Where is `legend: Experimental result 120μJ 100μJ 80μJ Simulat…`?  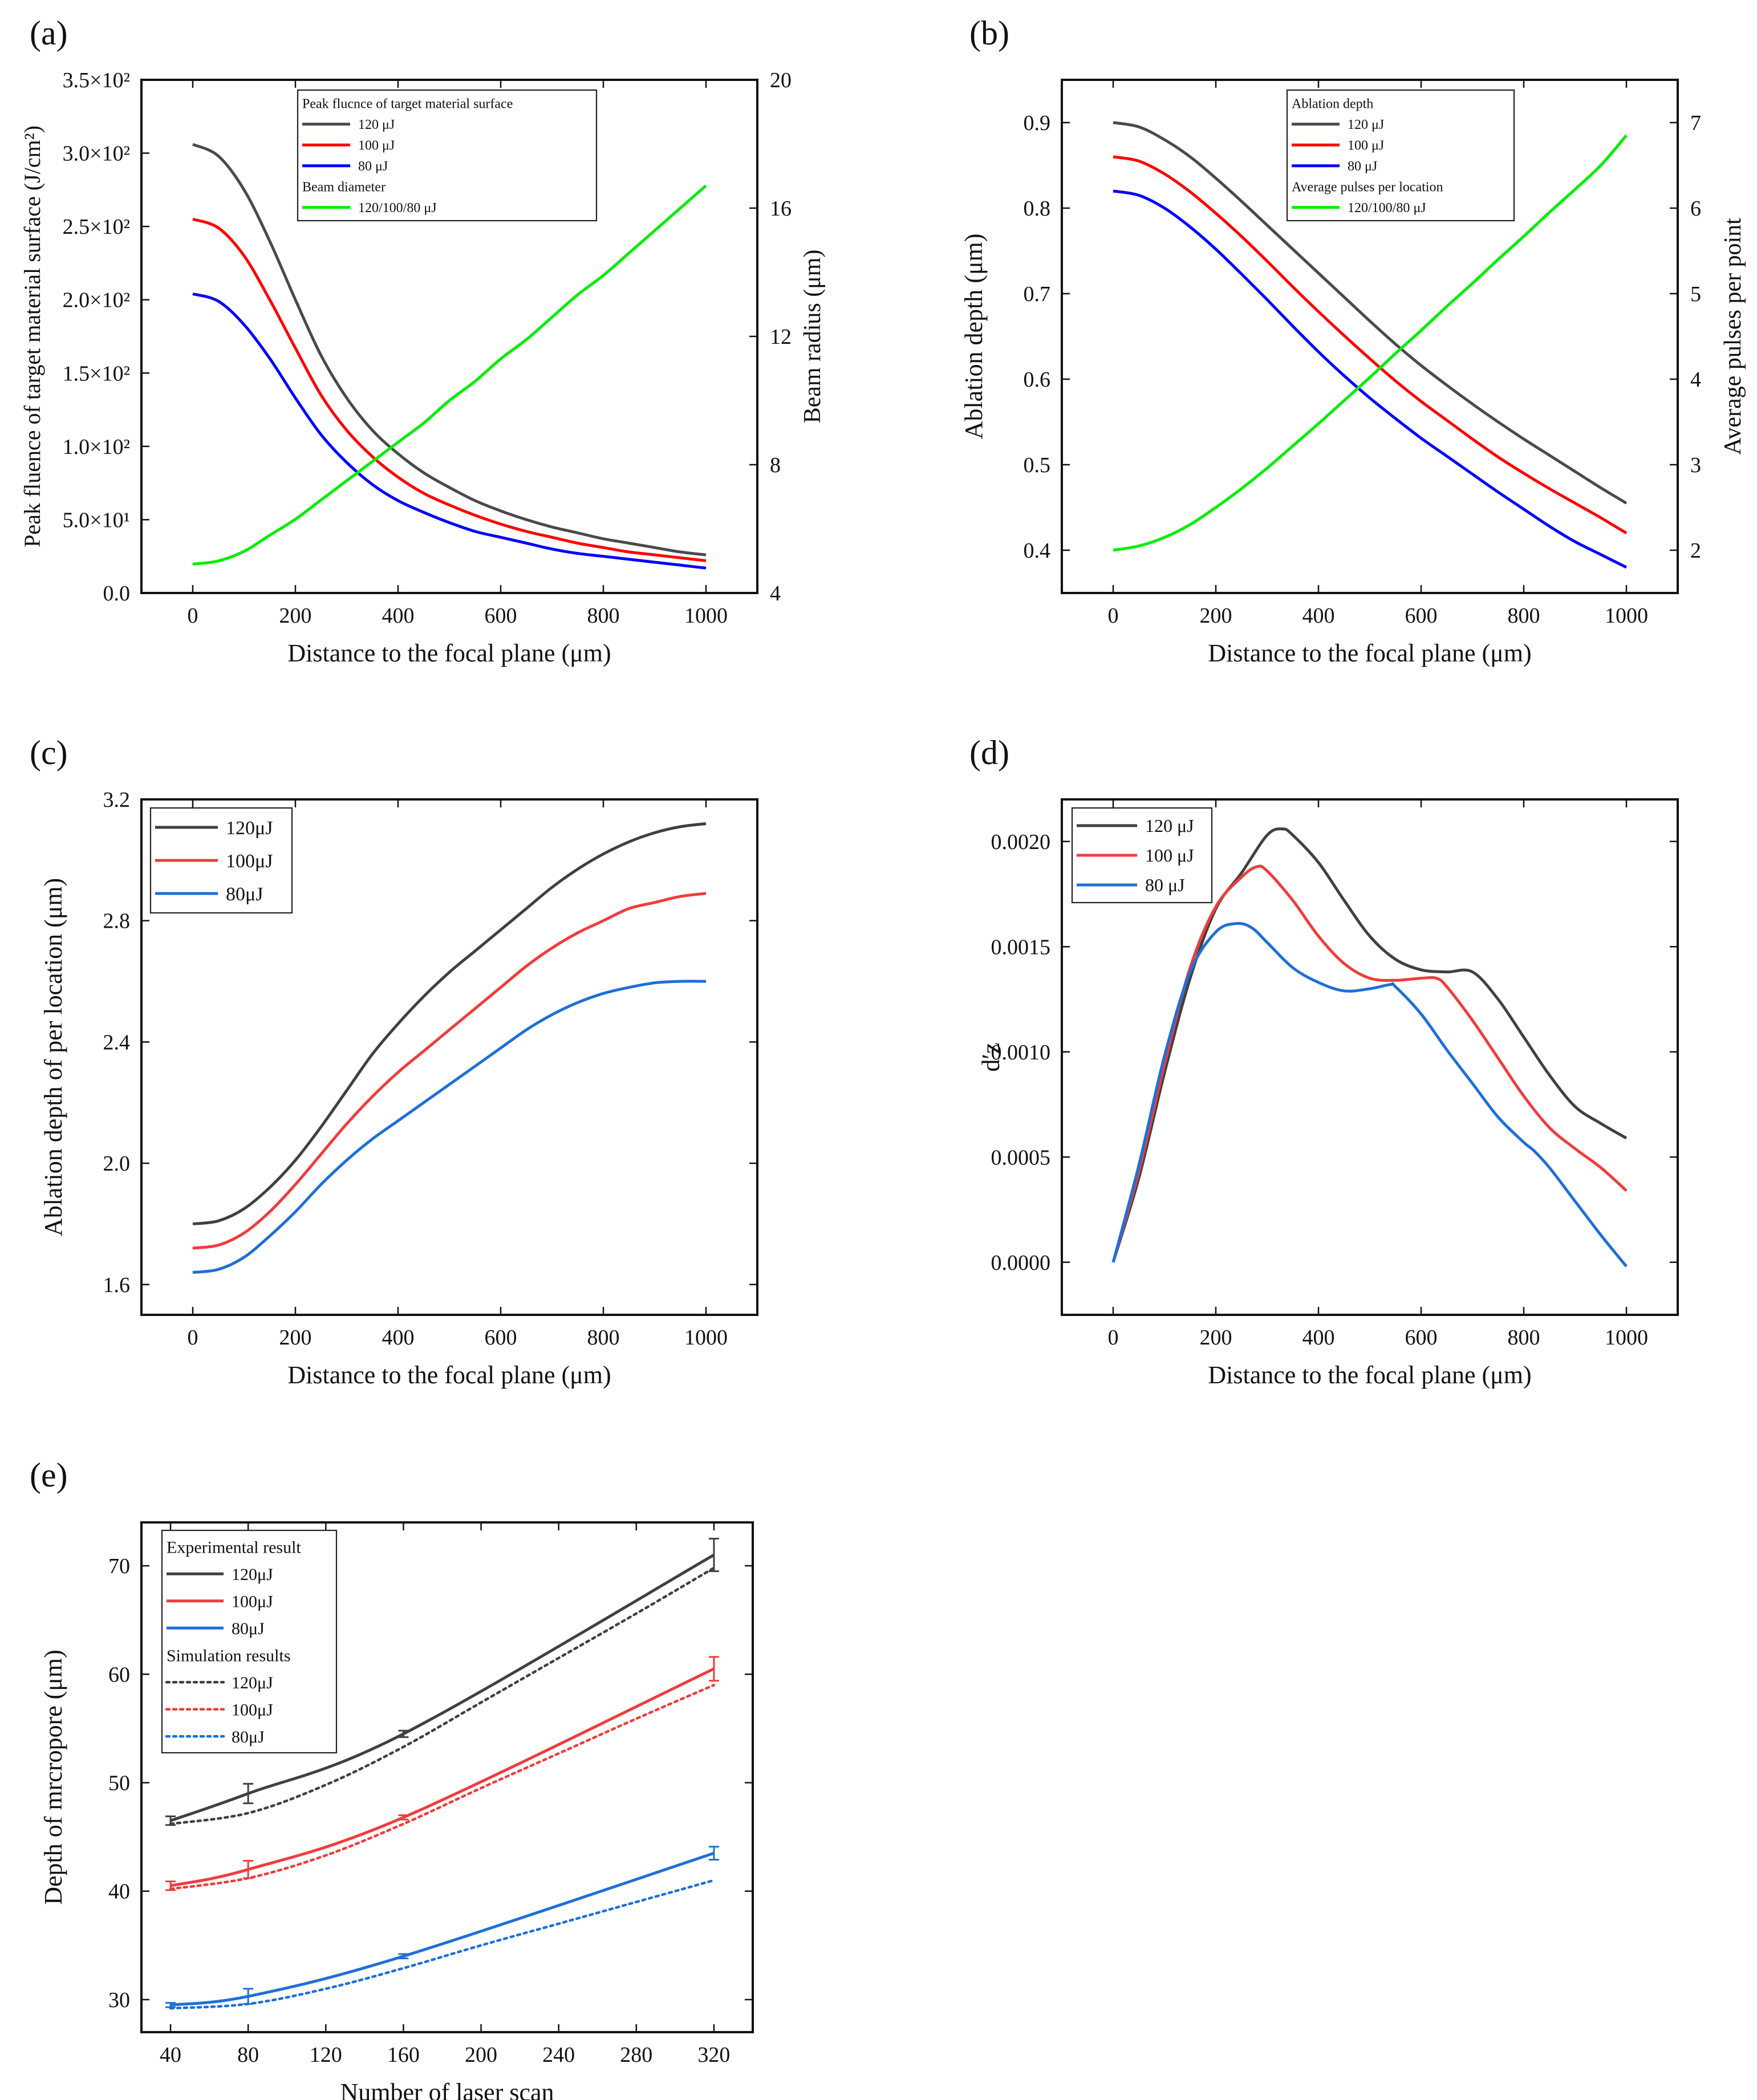 legend: Experimental result 120μJ 100μJ 80μJ Simulat… is located at coordinates (249, 1641).